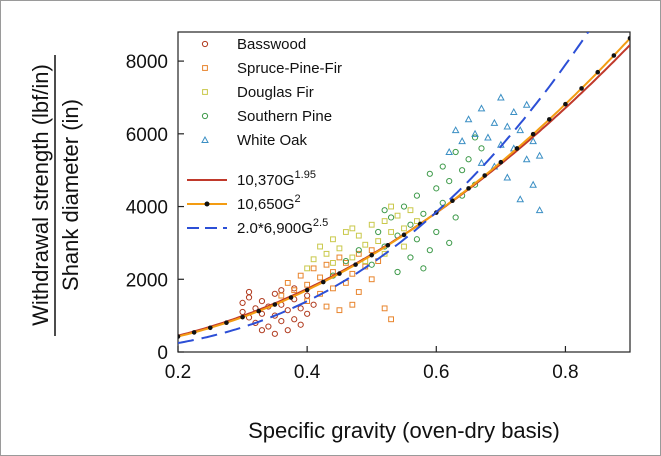 The image size is (661, 456). What do you see at coordinates (266, 204) in the screenshot?
I see `legend-label-base: 10,650G` at bounding box center [266, 204].